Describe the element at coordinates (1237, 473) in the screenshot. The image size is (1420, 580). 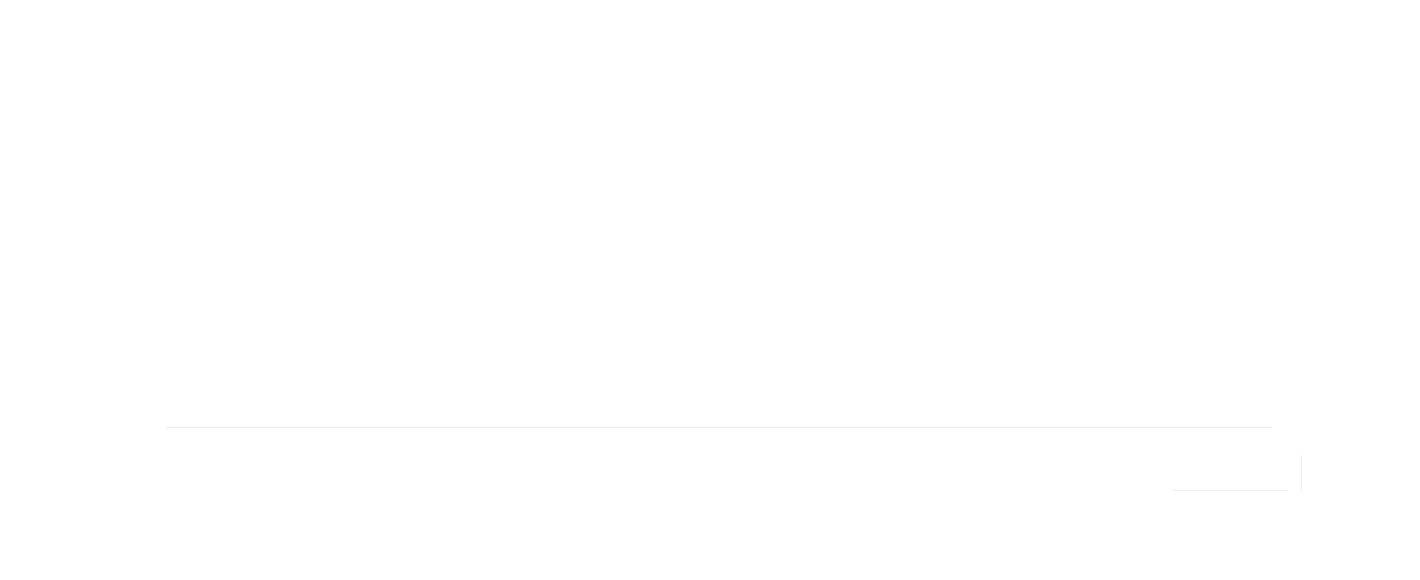
I see `footer-input-field` at that location.